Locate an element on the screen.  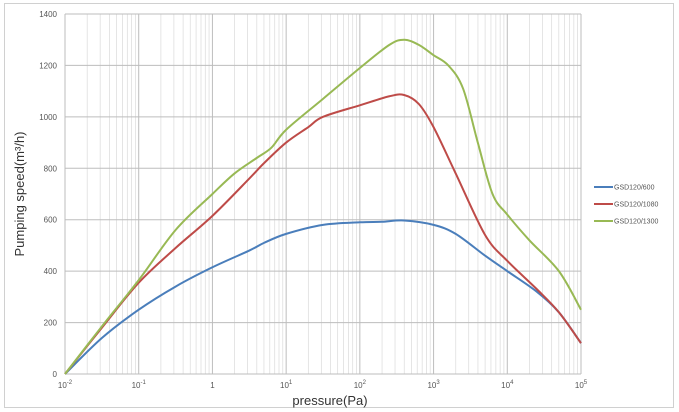
y-tick-label: 800 is located at coordinates (51, 168).